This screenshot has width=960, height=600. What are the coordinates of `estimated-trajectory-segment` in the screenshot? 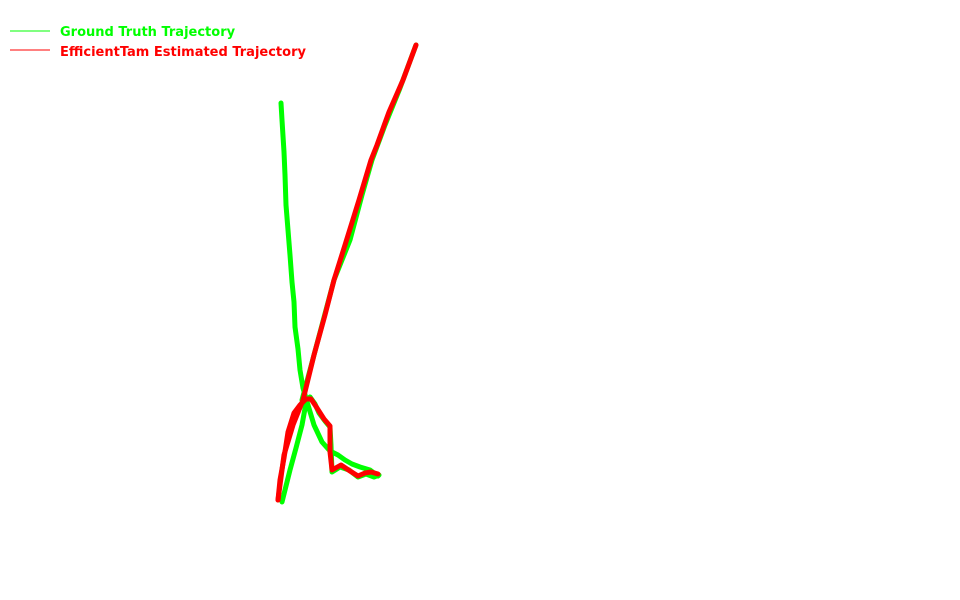 It's located at (347, 272).